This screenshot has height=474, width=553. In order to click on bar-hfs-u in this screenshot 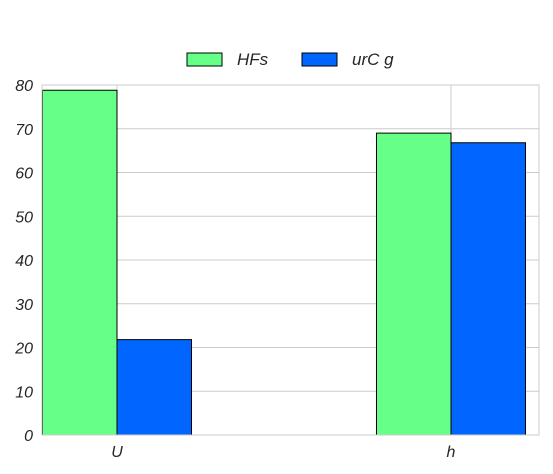, I will do `click(80, 262)`.